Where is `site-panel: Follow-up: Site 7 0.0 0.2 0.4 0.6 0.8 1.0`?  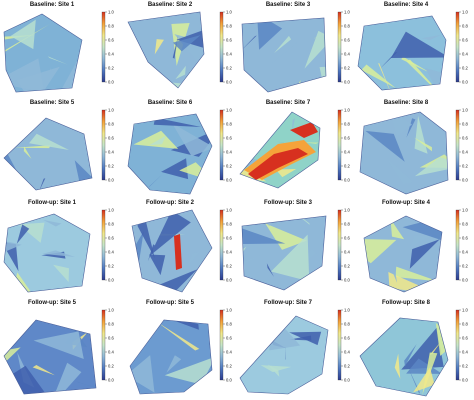 site-panel: Follow-up: Site 7 0.0 0.2 0.4 0.6 0.8 1.0 is located at coordinates (297, 350).